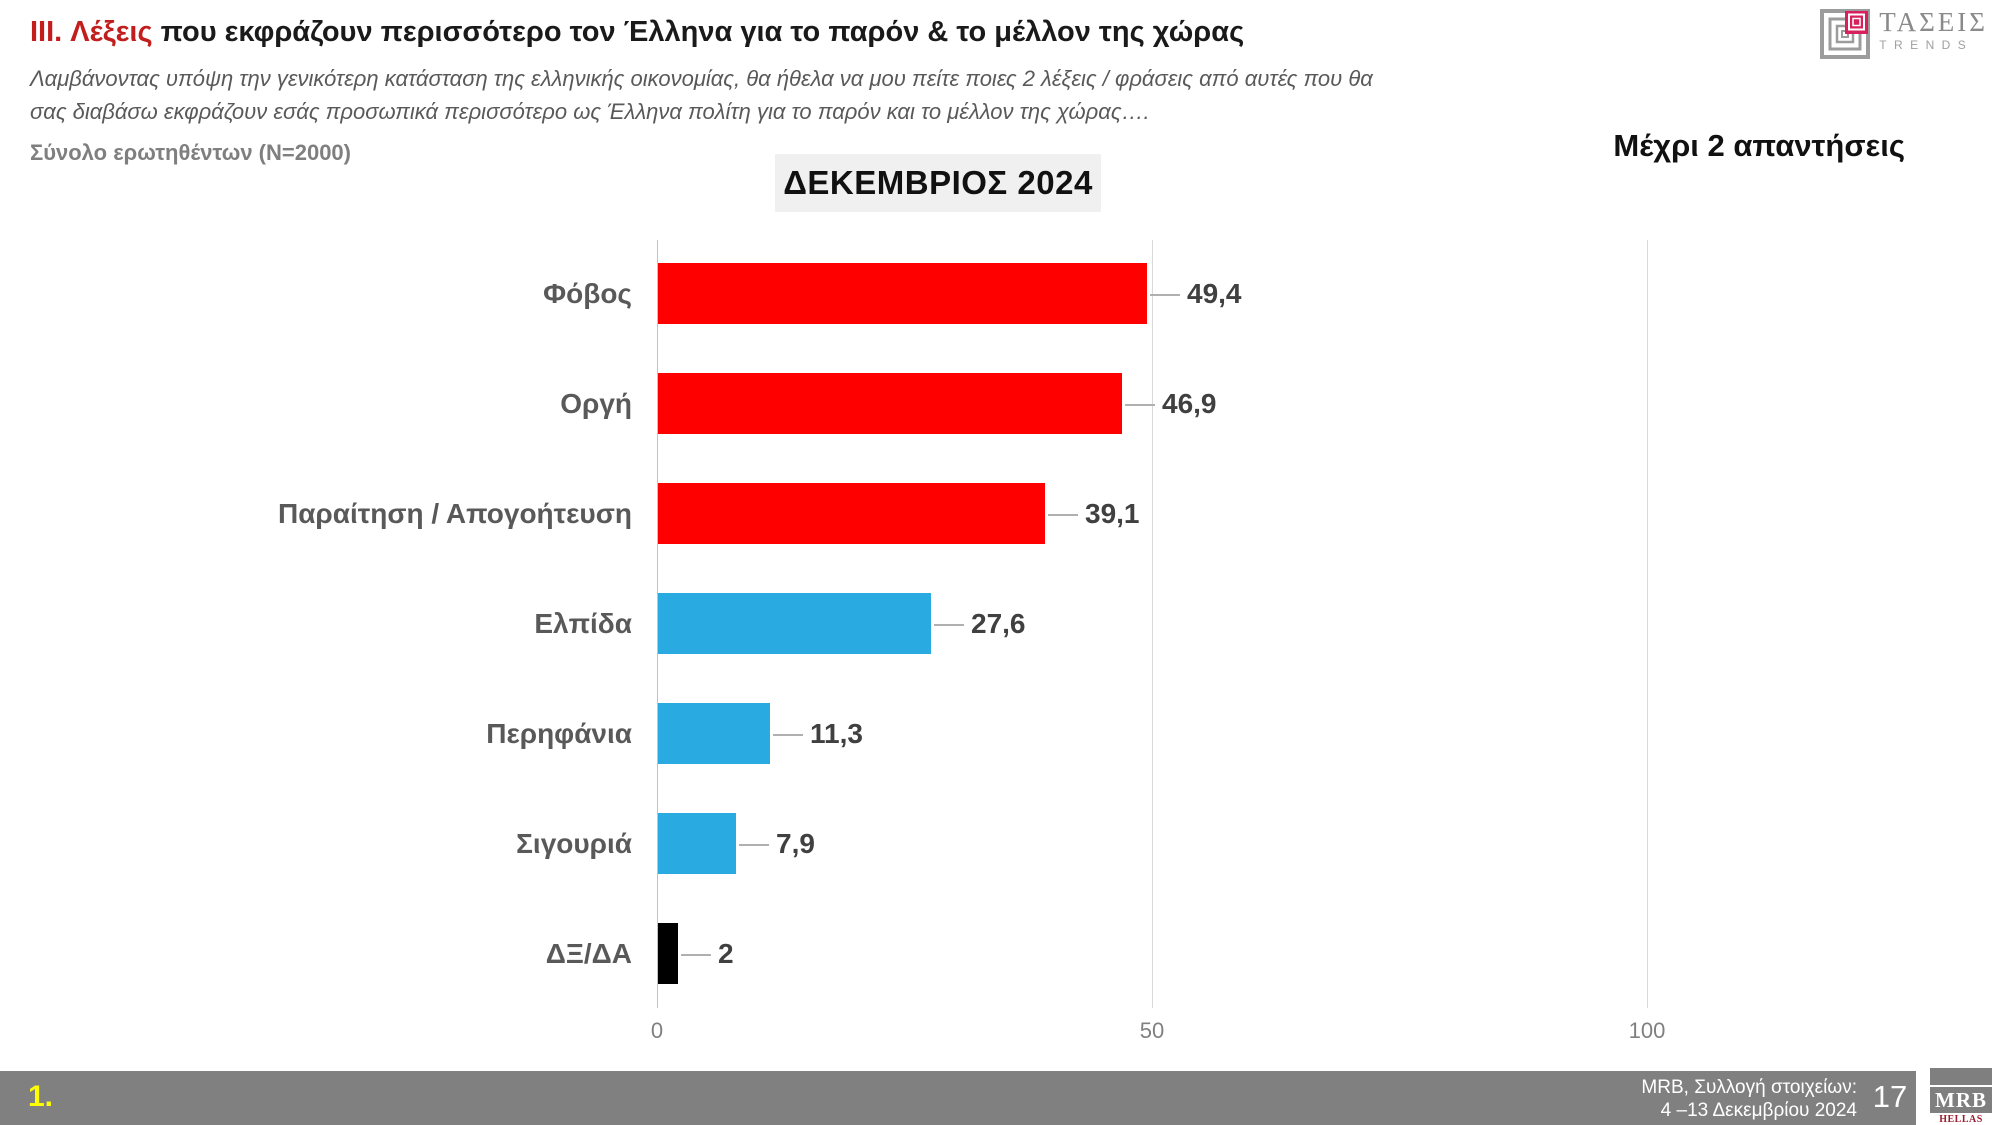  What do you see at coordinates (726, 953) in the screenshot?
I see `value-label: 2` at bounding box center [726, 953].